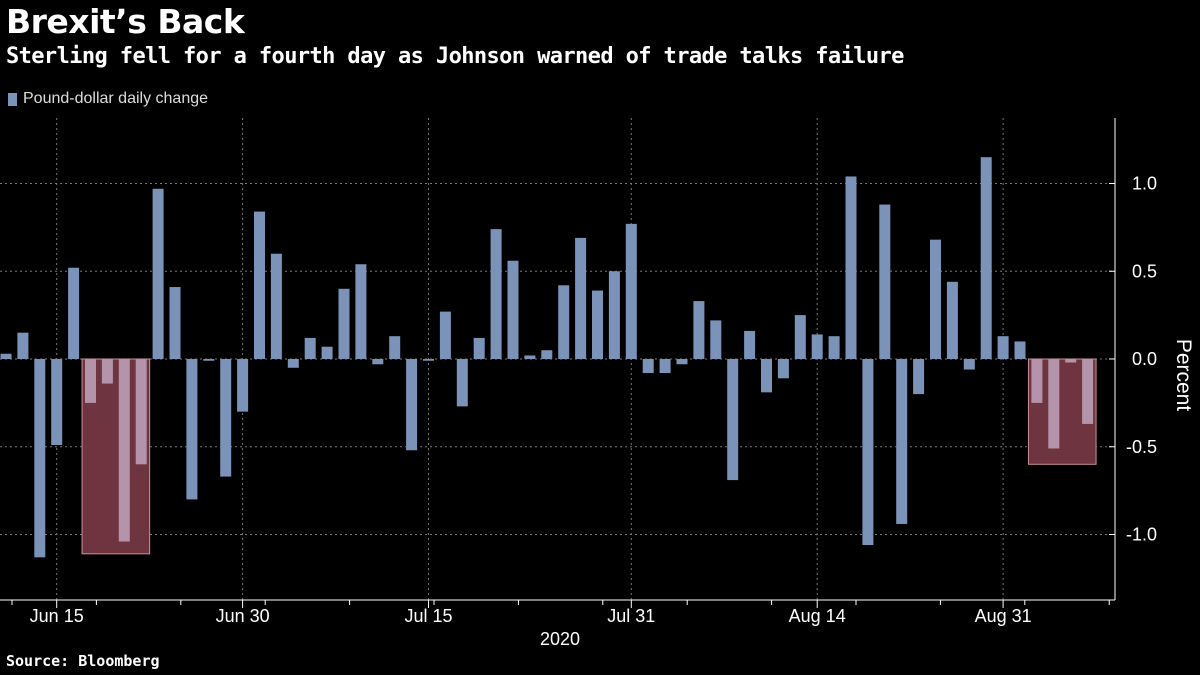  Describe the element at coordinates (1144, 184) in the screenshot. I see `y-tick-label: 1.0` at that location.